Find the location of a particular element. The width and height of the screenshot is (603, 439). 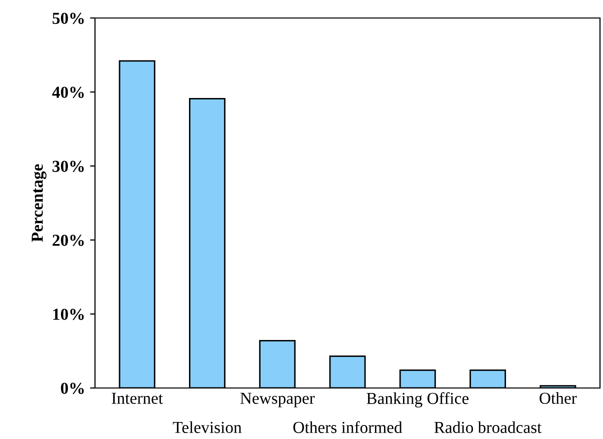

y-axis-title: Percentage is located at coordinates (39, 203).